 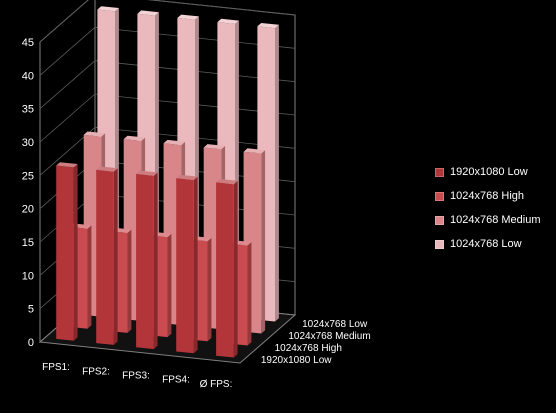 What do you see at coordinates (28, 210) in the screenshot?
I see `y-tick-label: 20` at bounding box center [28, 210].